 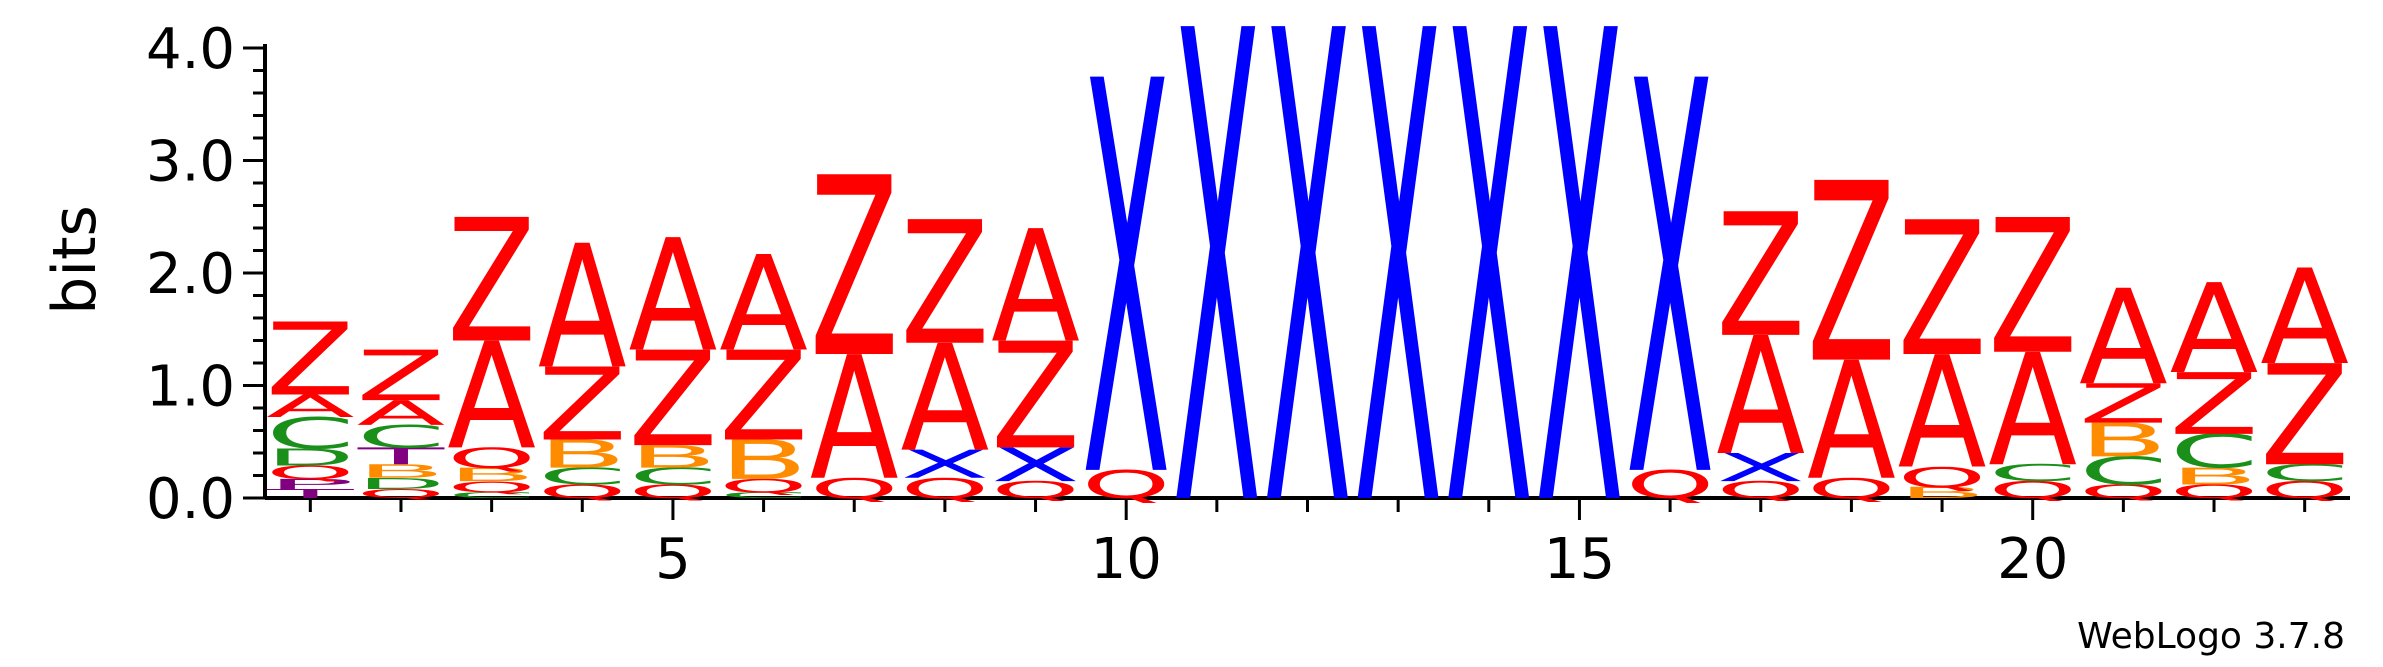 What do you see at coordinates (401, 484) in the screenshot?
I see `logo-glyph: D` at bounding box center [401, 484].